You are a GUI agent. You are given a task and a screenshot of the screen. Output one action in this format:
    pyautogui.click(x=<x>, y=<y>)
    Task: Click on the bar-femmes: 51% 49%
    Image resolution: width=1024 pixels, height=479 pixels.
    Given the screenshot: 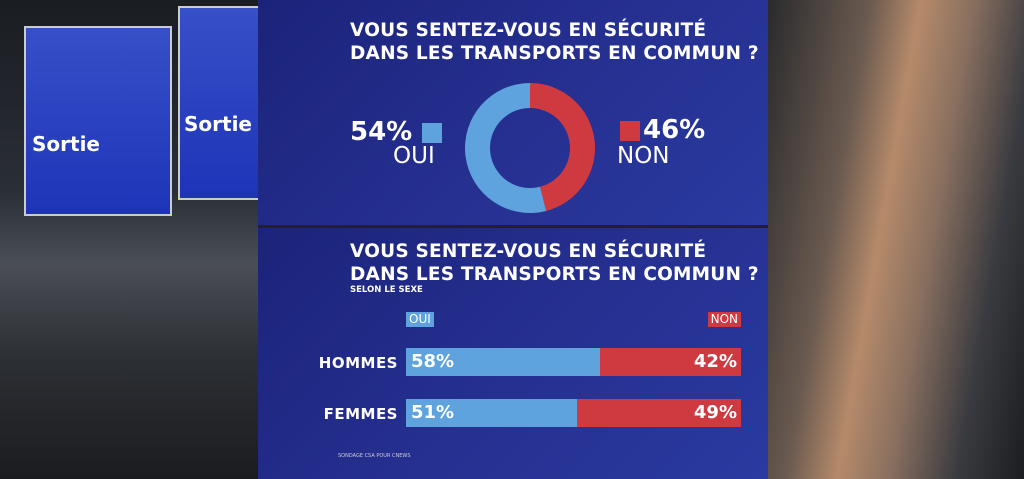 What is the action you would take?
    pyautogui.click(x=573, y=413)
    